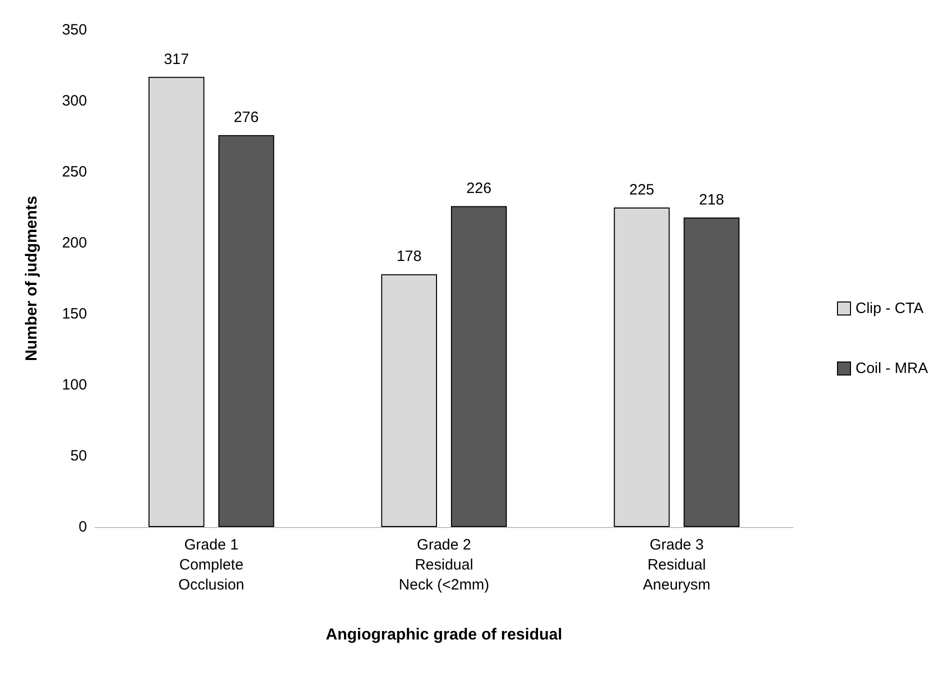 This screenshot has width=943, height=677. What do you see at coordinates (676, 565) in the screenshot?
I see `x-tick-label: Grade 3 Residual Aneurysm` at bounding box center [676, 565].